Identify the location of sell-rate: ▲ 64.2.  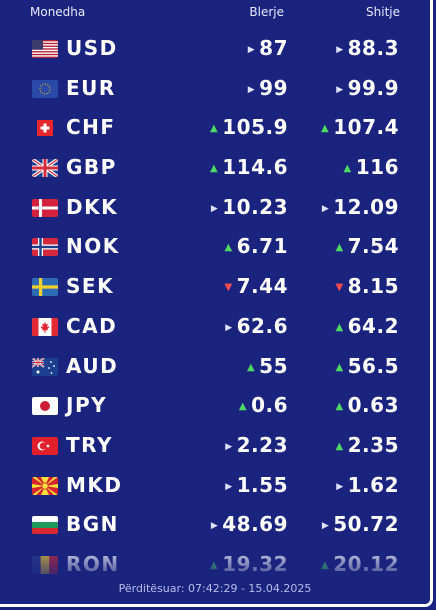
(367, 326).